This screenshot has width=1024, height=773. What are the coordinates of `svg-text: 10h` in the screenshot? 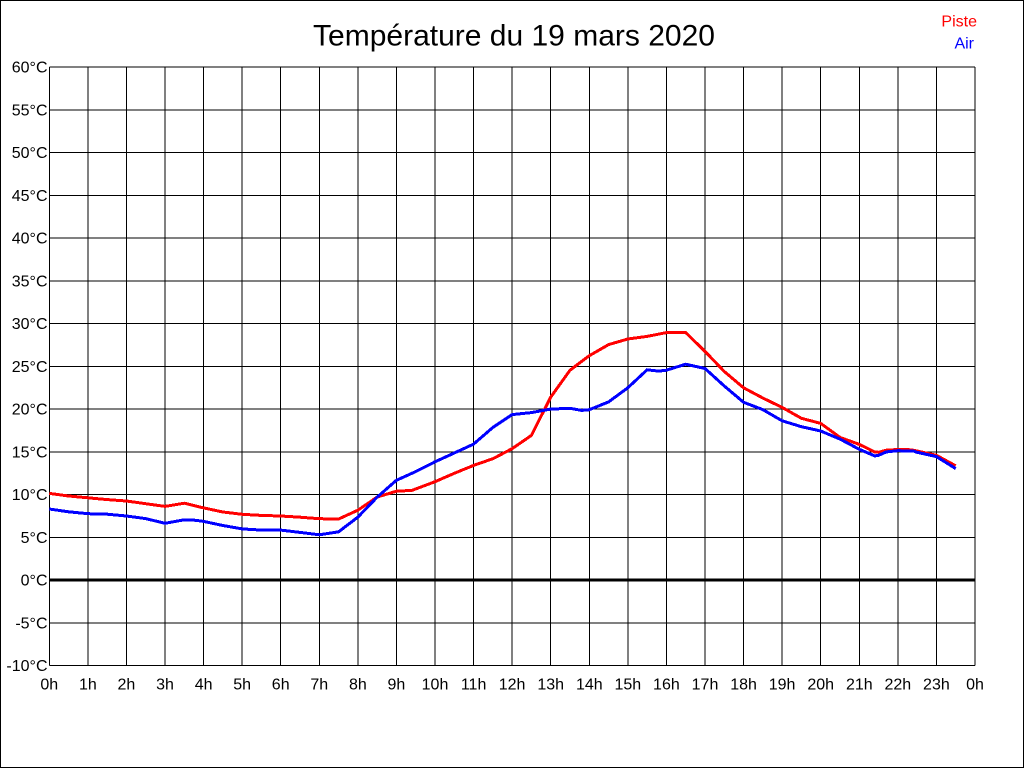 It's located at (435, 685).